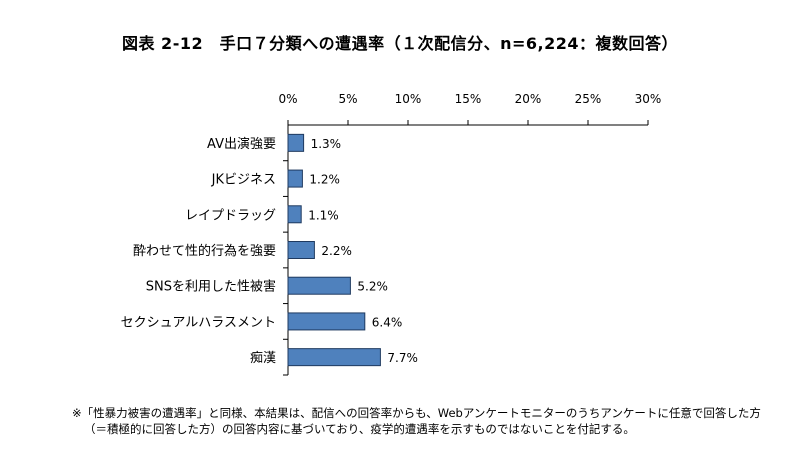 This screenshot has height=454, width=800. What do you see at coordinates (326, 144) in the screenshot?
I see `data-label: 1.3%` at bounding box center [326, 144].